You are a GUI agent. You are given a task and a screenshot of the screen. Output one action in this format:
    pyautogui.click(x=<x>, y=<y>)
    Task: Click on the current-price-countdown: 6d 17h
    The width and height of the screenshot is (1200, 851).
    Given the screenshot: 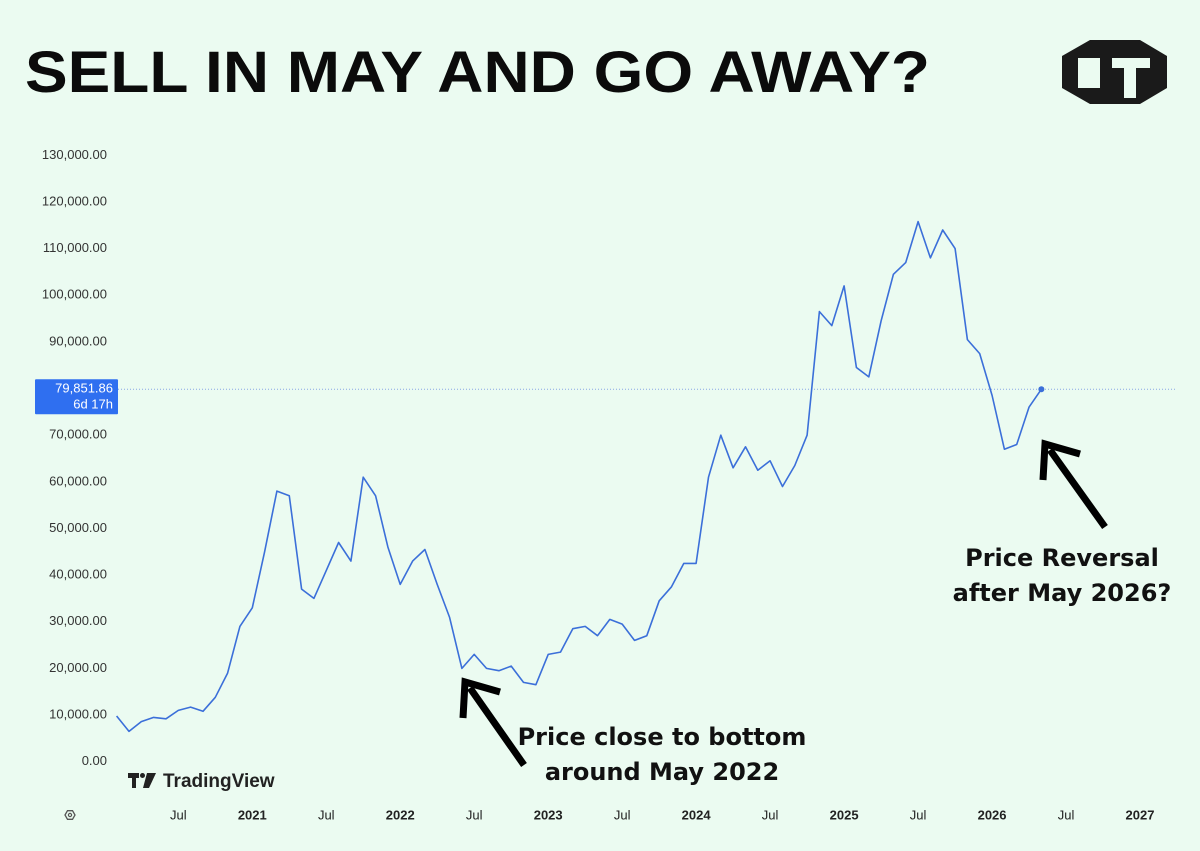 What is the action you would take?
    pyautogui.click(x=93, y=404)
    